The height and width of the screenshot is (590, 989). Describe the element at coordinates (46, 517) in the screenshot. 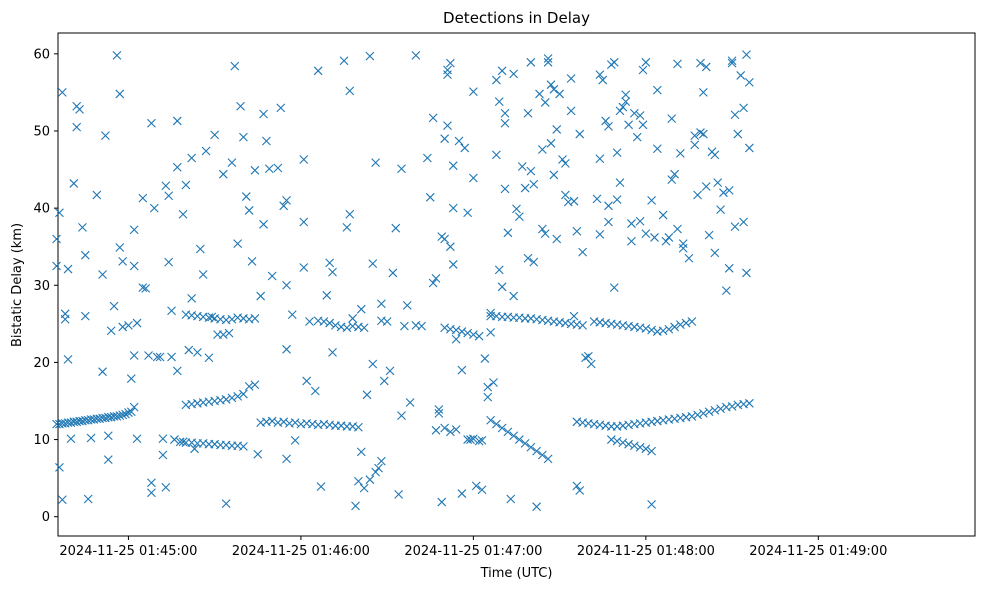

I see `y-tick-label: 0` at that location.